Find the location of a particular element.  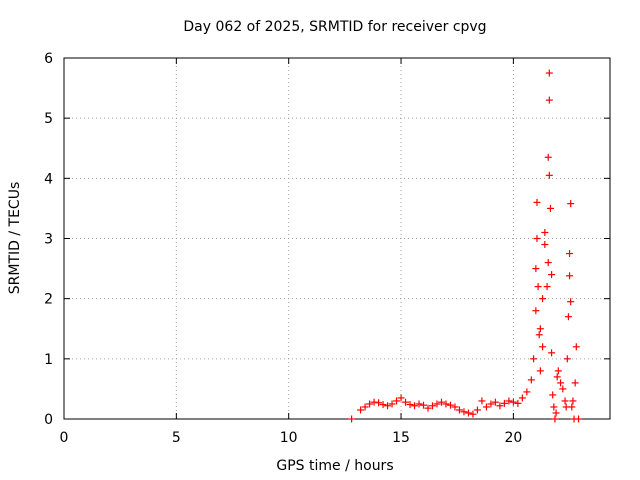

y-axis-label: SRMTID / TECUs is located at coordinates (15, 238).